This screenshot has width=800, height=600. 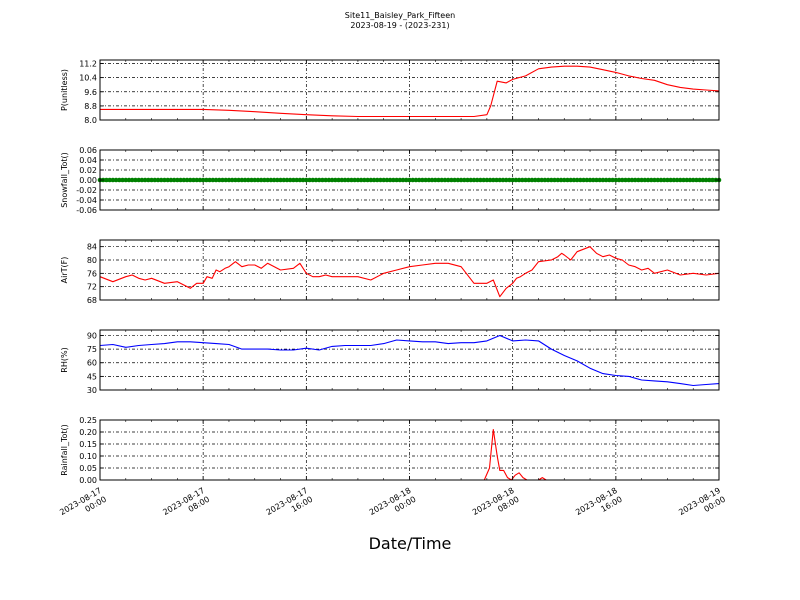 What do you see at coordinates (92, 390) in the screenshot?
I see `y-tick-label: 30` at bounding box center [92, 390].